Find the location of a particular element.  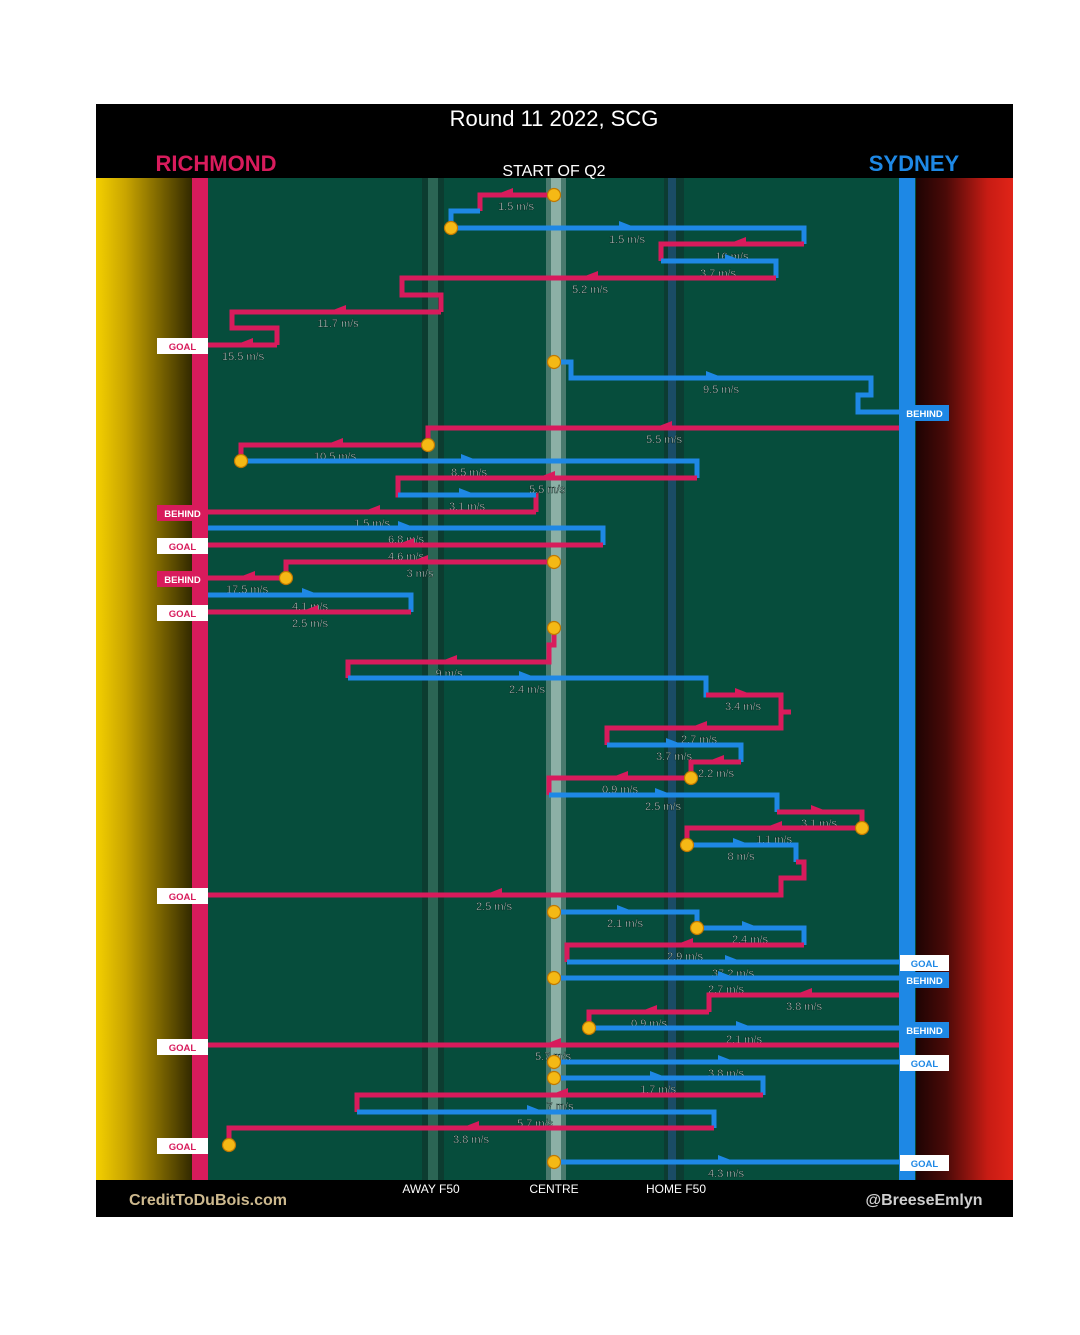

speed-label: 1.5 m/s is located at coordinates (516, 207).